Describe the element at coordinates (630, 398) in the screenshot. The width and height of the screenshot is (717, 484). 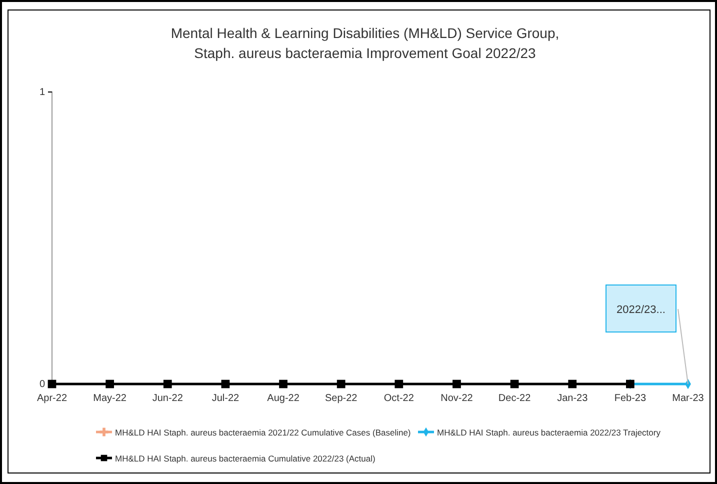
I see `x-tick-label: Feb-23` at that location.